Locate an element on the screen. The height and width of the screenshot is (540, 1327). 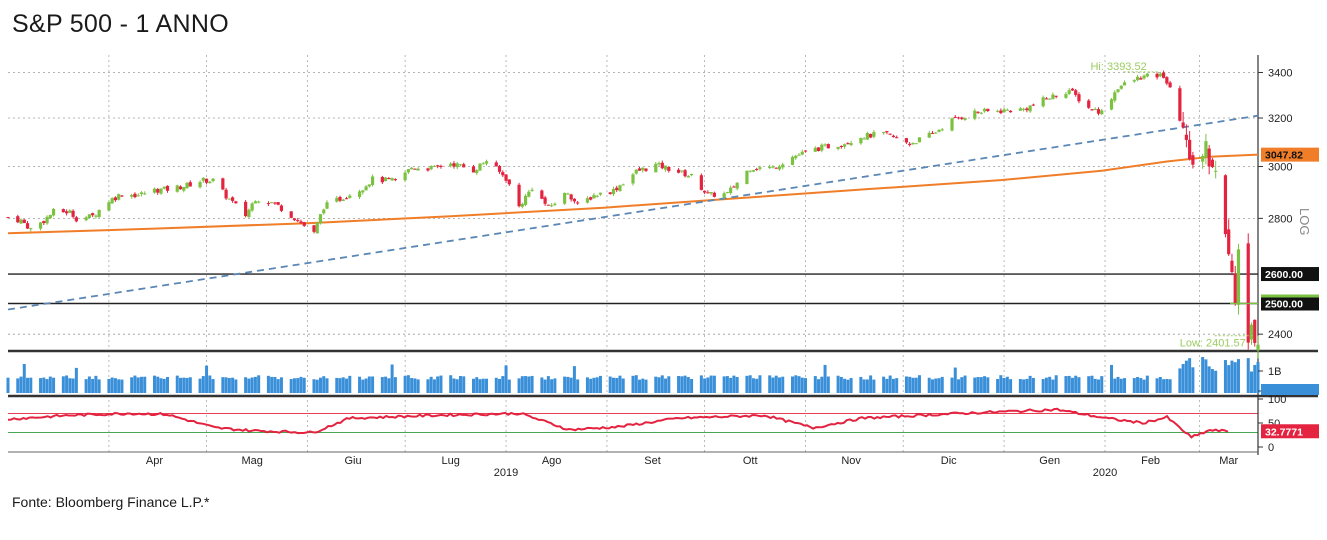
y-axis-label: LOG is located at coordinates (1304, 221).